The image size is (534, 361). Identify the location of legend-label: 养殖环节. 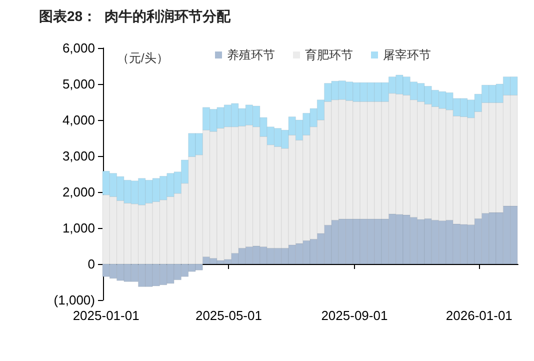
(251, 55).